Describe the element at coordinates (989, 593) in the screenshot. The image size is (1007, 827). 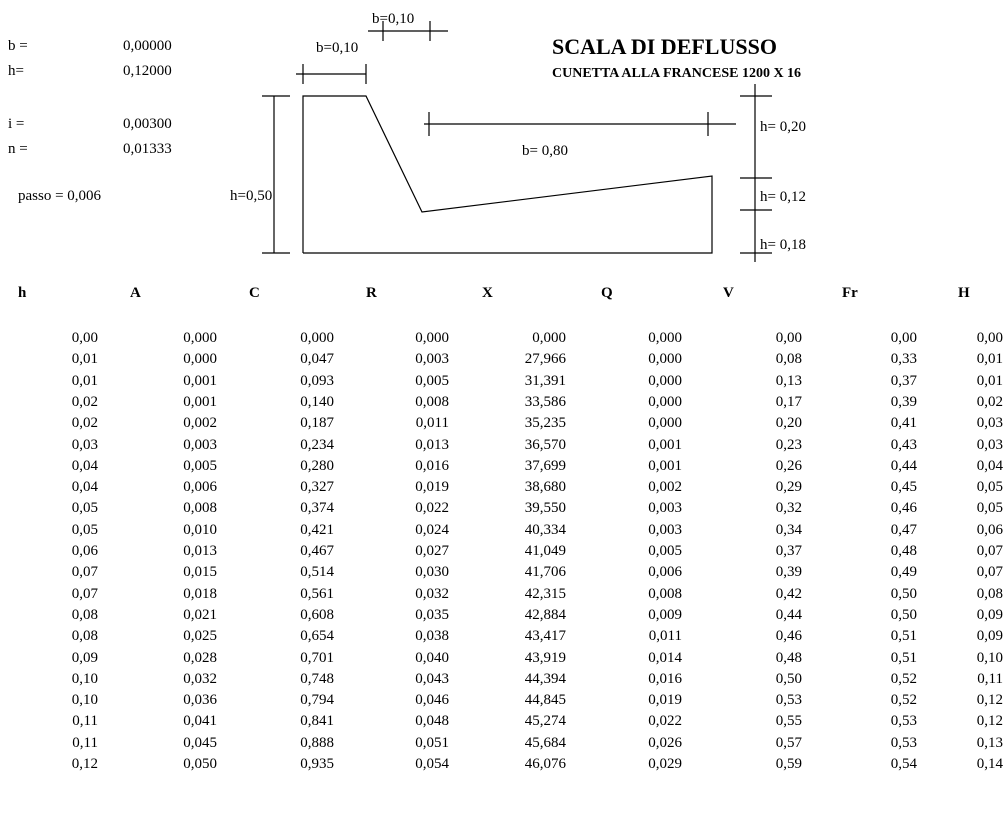
I see `cell-h-total: 0,08` at that location.